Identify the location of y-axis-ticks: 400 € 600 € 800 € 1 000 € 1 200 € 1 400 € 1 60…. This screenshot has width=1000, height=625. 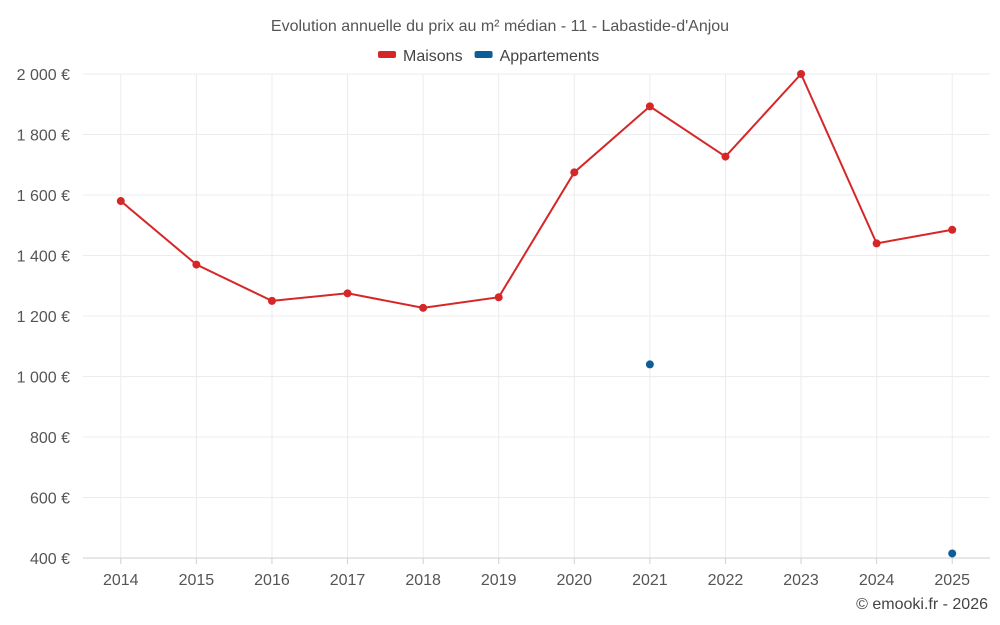
(43, 317).